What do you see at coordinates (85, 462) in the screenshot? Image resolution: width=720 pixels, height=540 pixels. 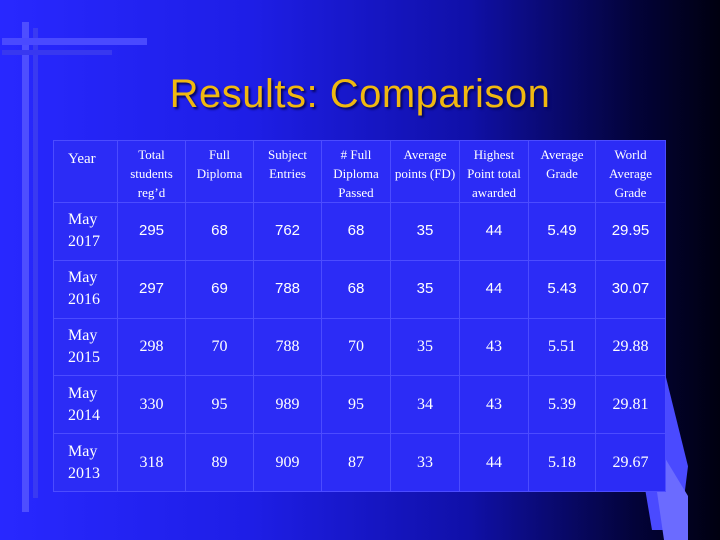 I see `cell-year: May 2013` at bounding box center [85, 462].